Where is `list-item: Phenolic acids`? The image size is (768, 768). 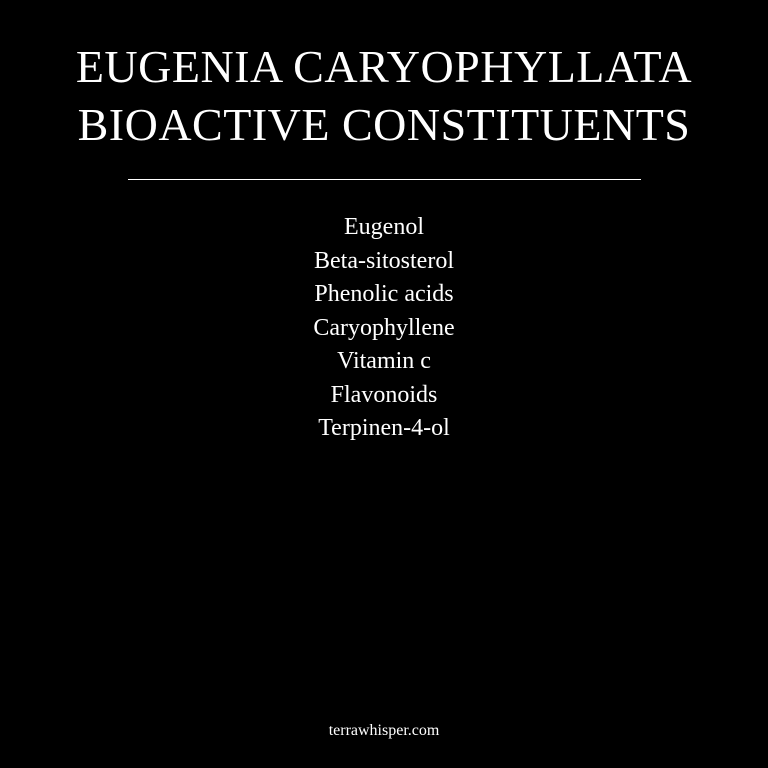
list-item: Phenolic acids is located at coordinates (384, 294).